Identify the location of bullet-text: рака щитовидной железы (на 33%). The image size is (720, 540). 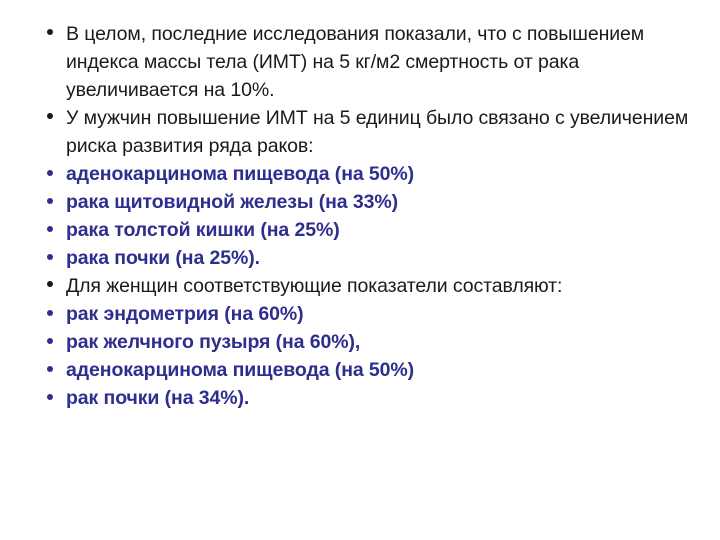
(232, 202).